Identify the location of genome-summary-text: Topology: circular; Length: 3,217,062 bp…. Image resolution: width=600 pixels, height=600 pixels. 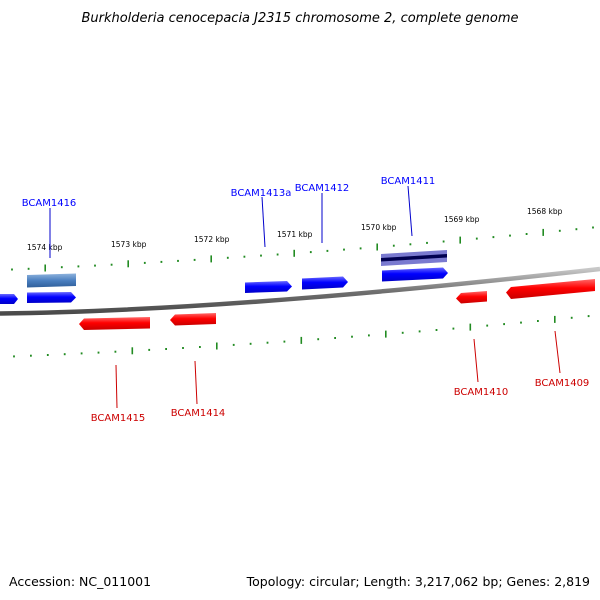
(418, 581).